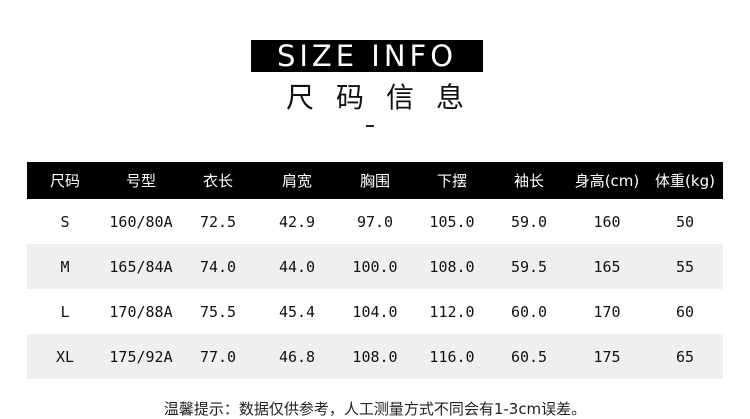 This screenshot has width=750, height=419. I want to click on column-header: 衣长, so click(217, 181).